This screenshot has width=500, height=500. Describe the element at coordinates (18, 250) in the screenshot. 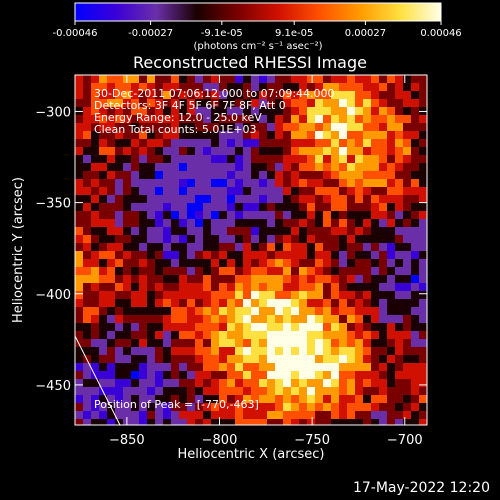

I see `y-axis-label: Heliocentric Y (arcsec)` at that location.